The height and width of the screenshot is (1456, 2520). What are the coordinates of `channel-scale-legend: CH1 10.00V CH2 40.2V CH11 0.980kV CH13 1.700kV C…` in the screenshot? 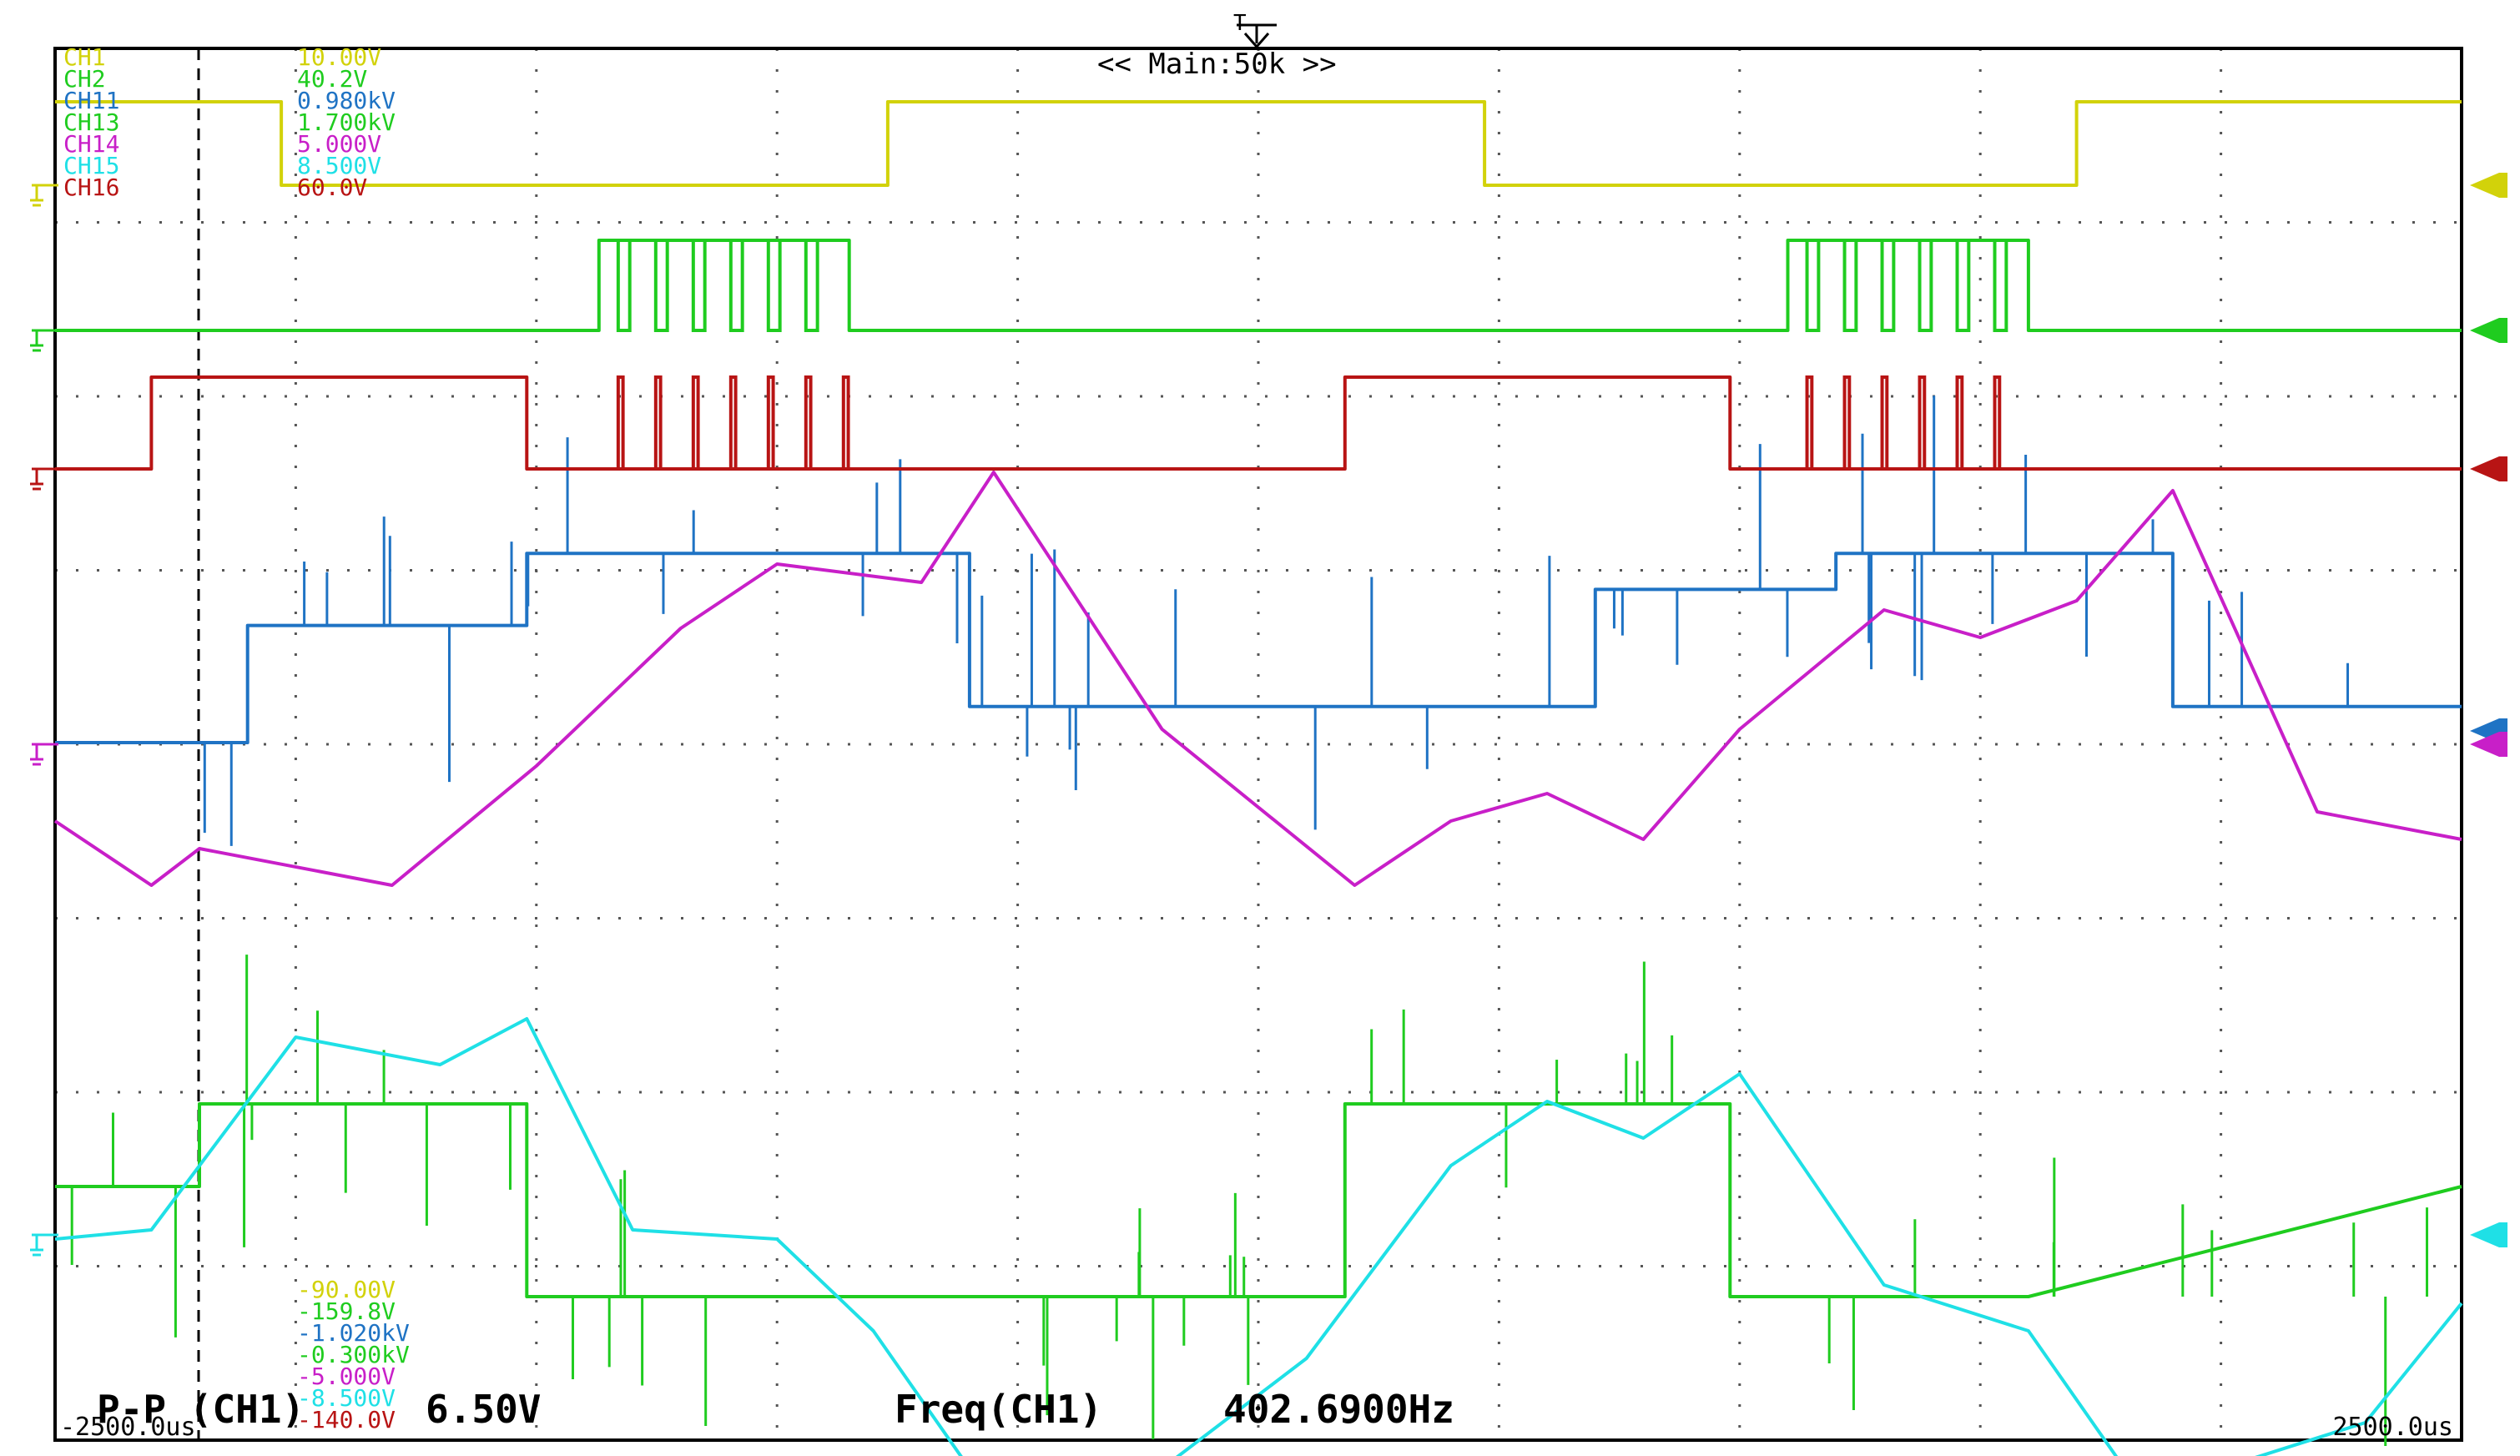 It's located at (229, 122).